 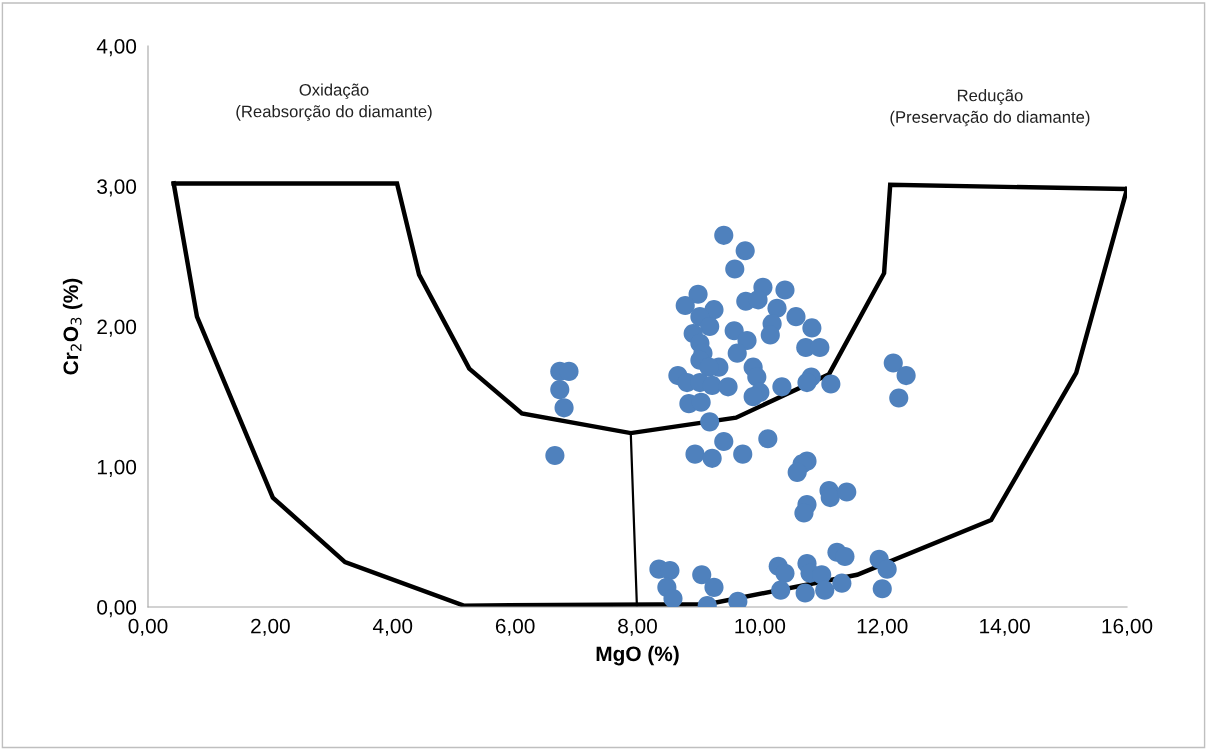 What do you see at coordinates (515, 627) in the screenshot?
I see `x-tick-label: 6,00` at bounding box center [515, 627].